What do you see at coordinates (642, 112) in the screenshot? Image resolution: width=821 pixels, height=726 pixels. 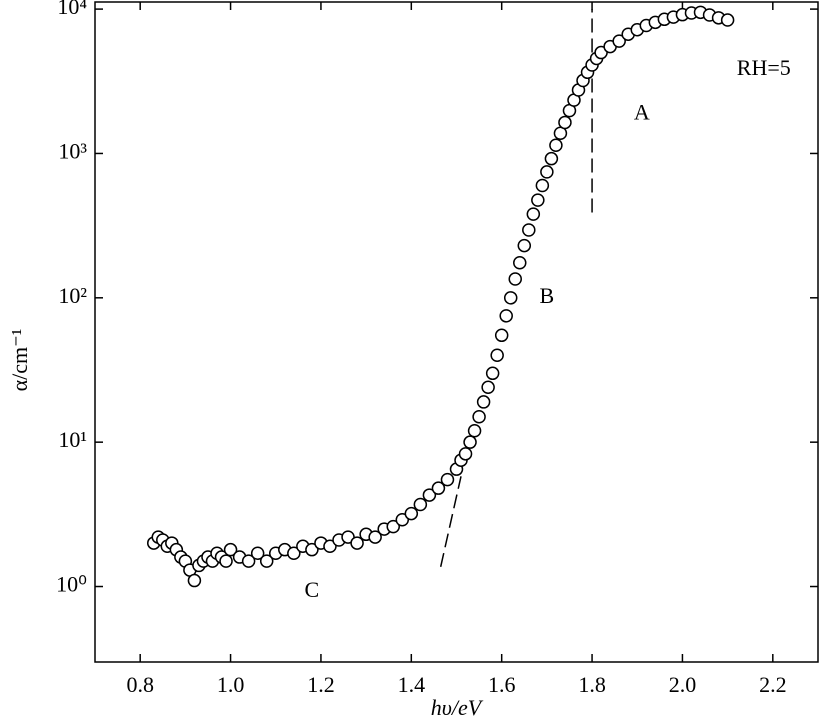 I see `annotation: A` at bounding box center [642, 112].